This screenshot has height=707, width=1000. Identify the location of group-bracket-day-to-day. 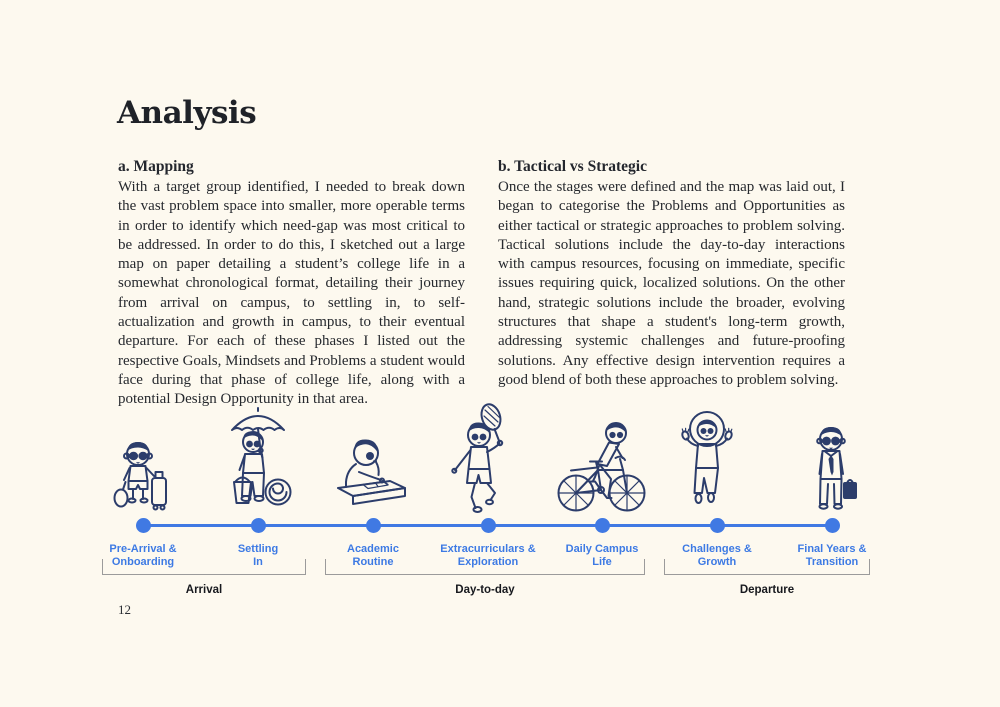
(485, 567).